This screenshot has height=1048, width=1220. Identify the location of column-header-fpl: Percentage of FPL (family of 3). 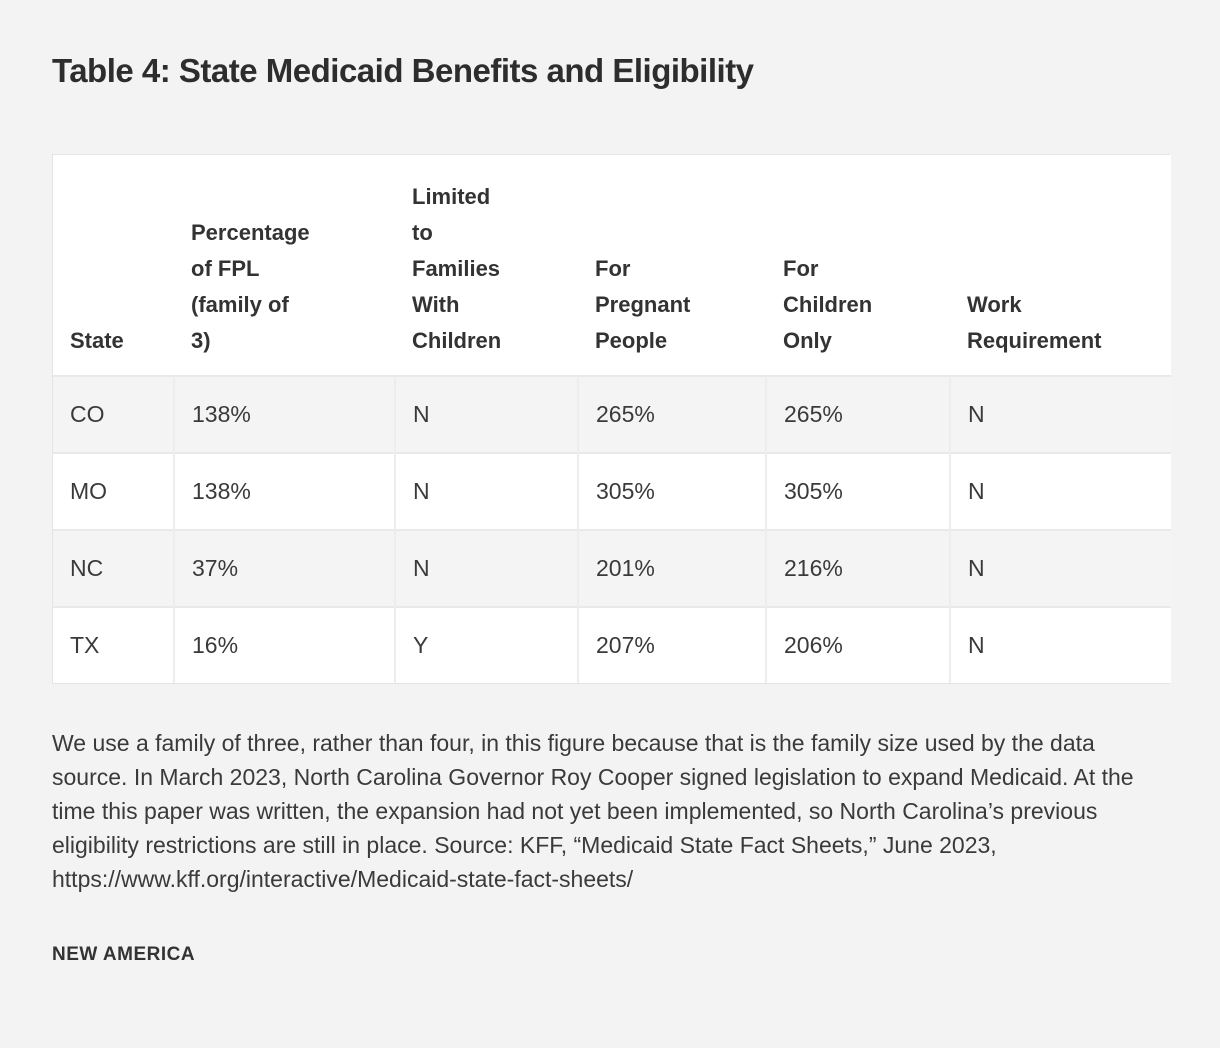
(284, 265).